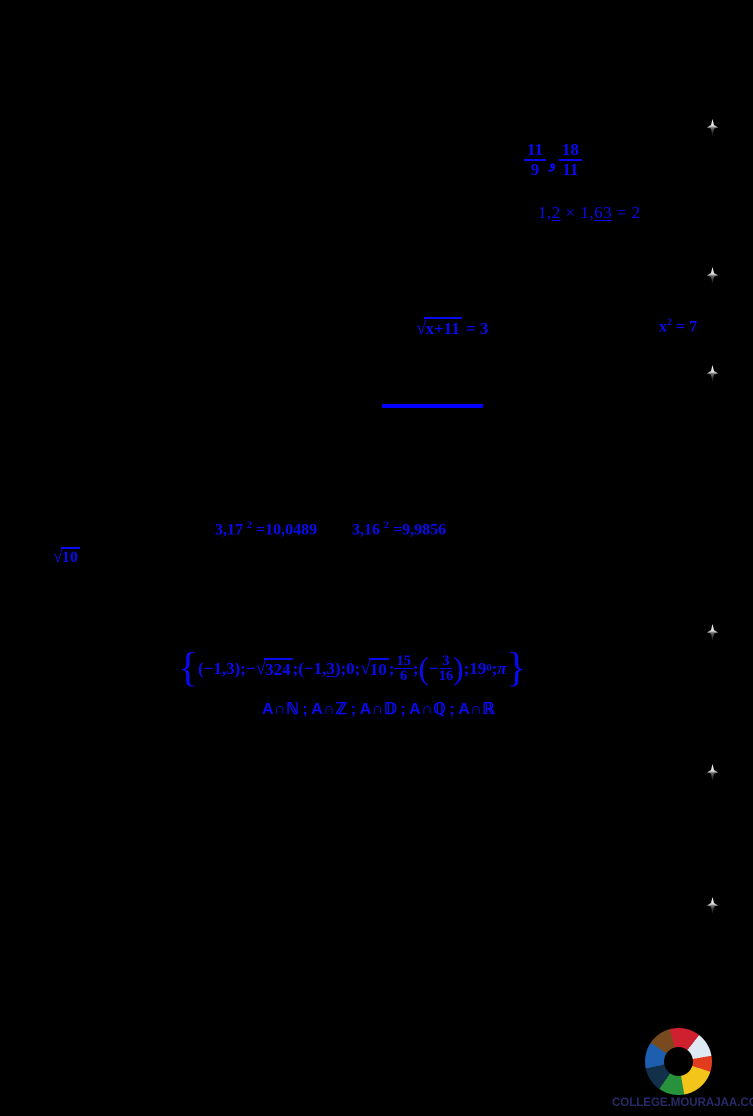  Describe the element at coordinates (489, 669) in the screenshot. I see `exponent: 0` at that location.